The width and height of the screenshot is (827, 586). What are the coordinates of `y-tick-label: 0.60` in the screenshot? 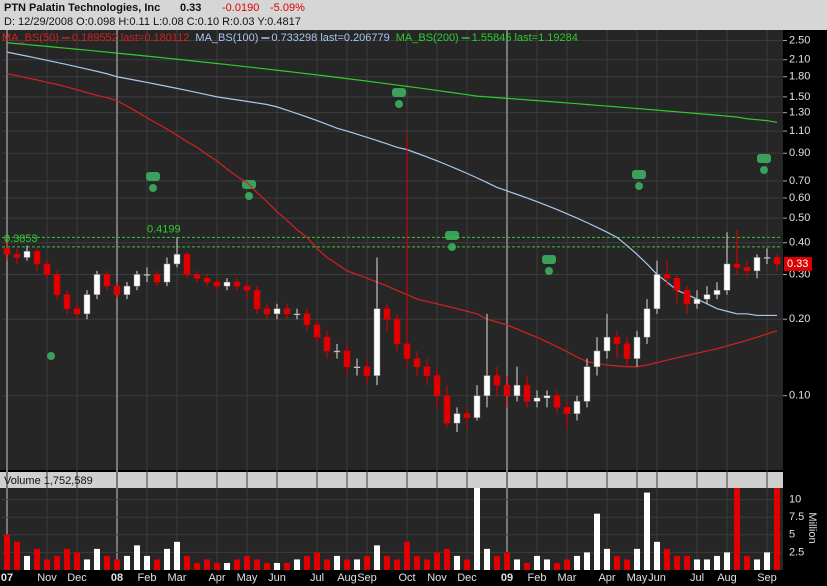 It's located at (799, 198).